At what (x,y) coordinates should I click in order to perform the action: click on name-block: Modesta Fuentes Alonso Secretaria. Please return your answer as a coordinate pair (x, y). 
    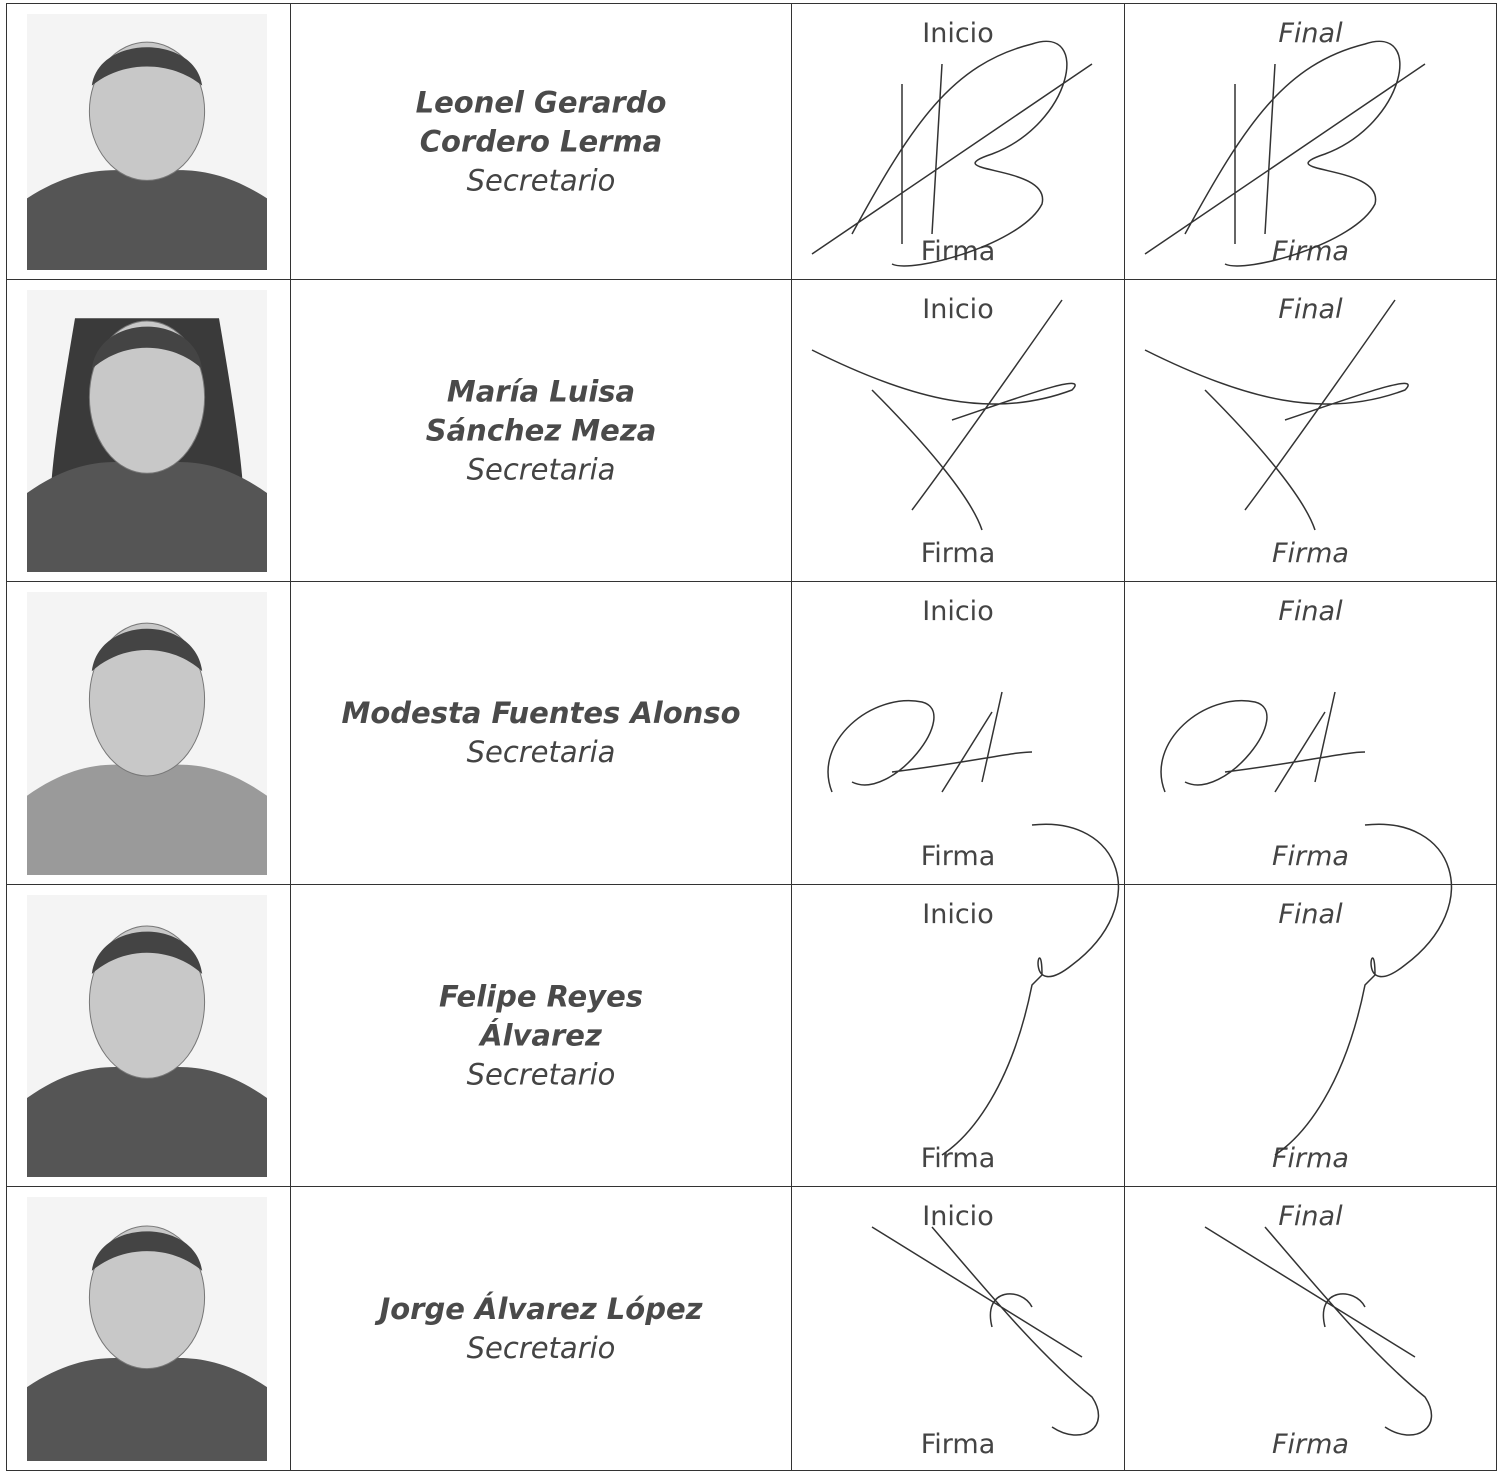
    Looking at the image, I should click on (541, 733).